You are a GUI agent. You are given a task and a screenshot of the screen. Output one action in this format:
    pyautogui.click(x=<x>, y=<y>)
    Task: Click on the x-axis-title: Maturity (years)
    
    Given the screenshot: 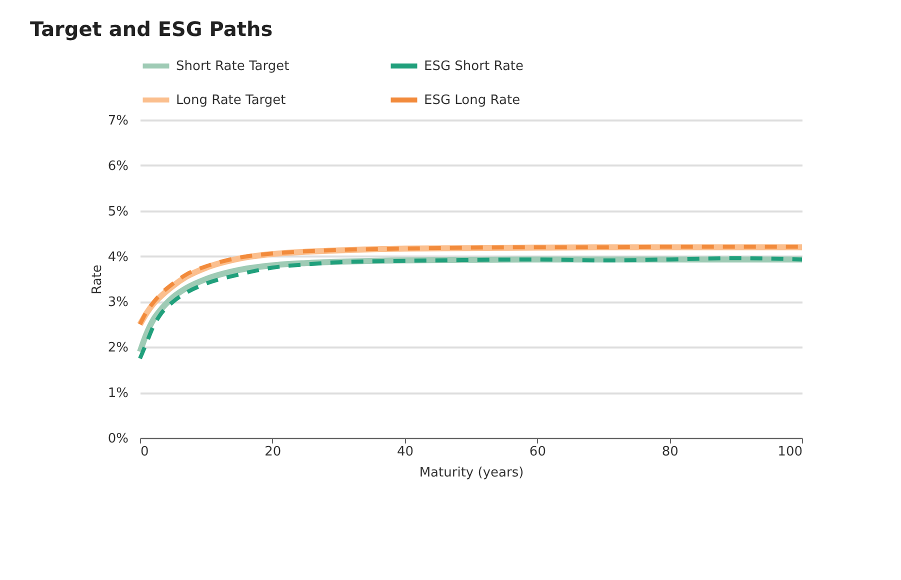 What is the action you would take?
    pyautogui.click(x=471, y=473)
    